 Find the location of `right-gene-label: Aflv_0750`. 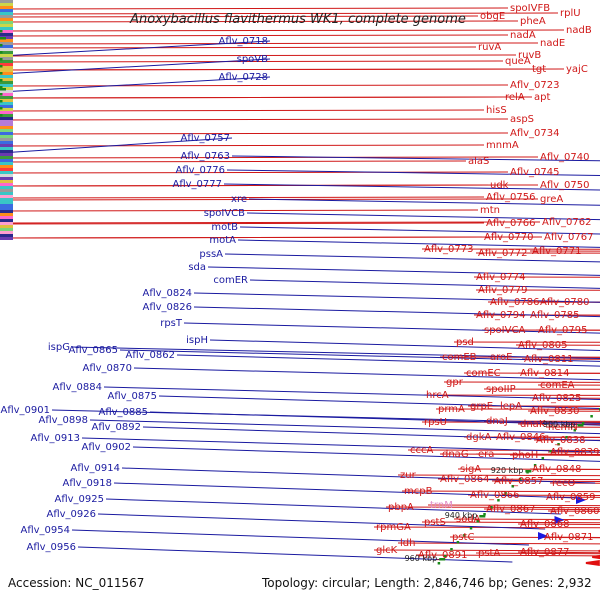

right-gene-label: Aflv_0750 is located at coordinates (565, 185).